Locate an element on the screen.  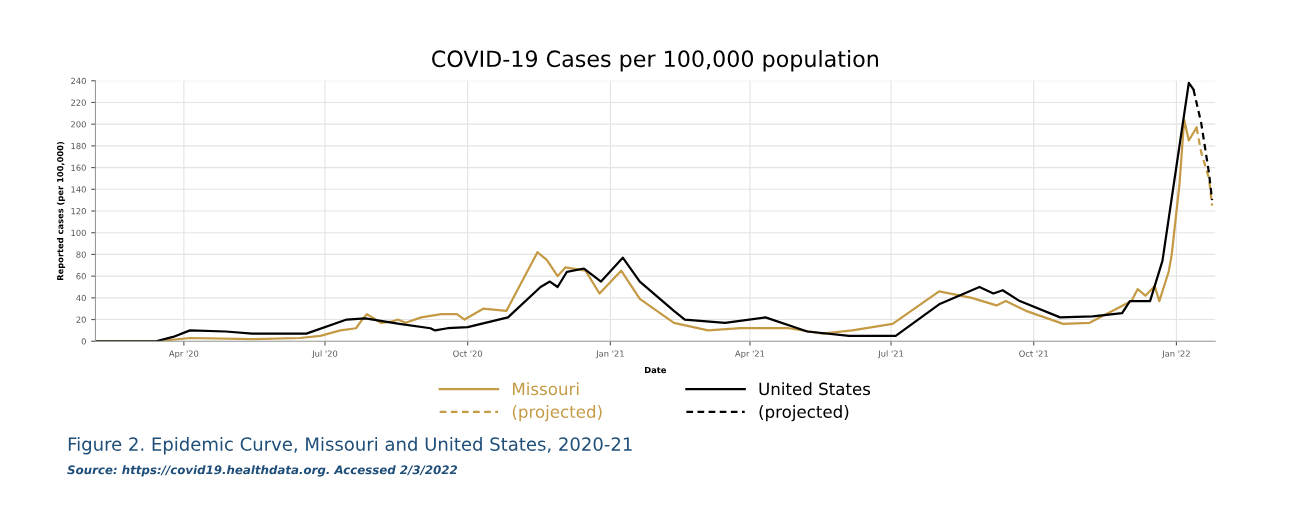
x-tick-label: Jul '21 is located at coordinates (890, 354).